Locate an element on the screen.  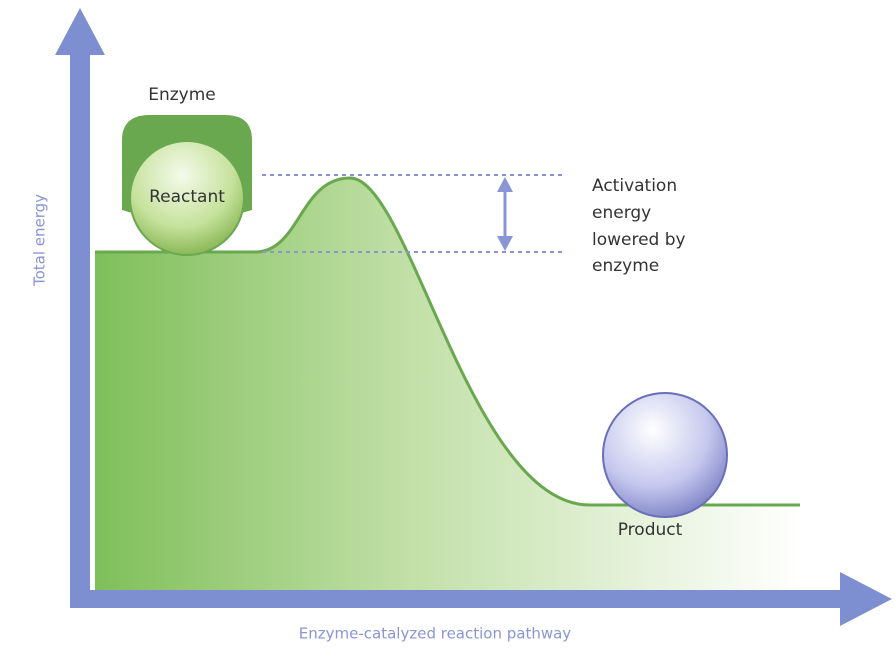
x-axis-label: Enzyme-catalyzed reaction pathway is located at coordinates (435, 634).